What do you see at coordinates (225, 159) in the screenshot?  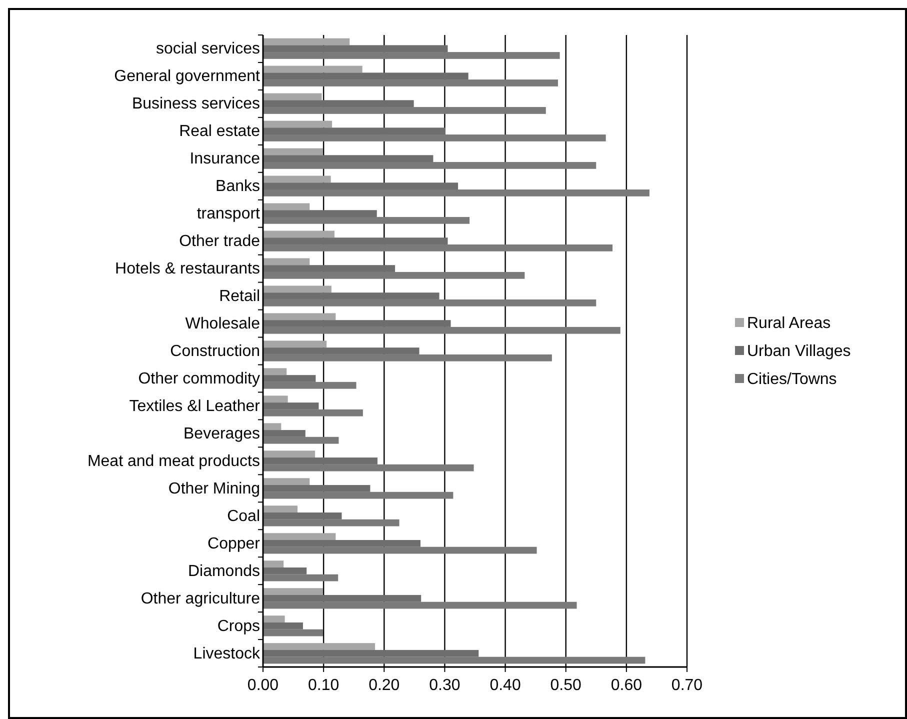 I see `y-tick-label: Insurance` at bounding box center [225, 159].